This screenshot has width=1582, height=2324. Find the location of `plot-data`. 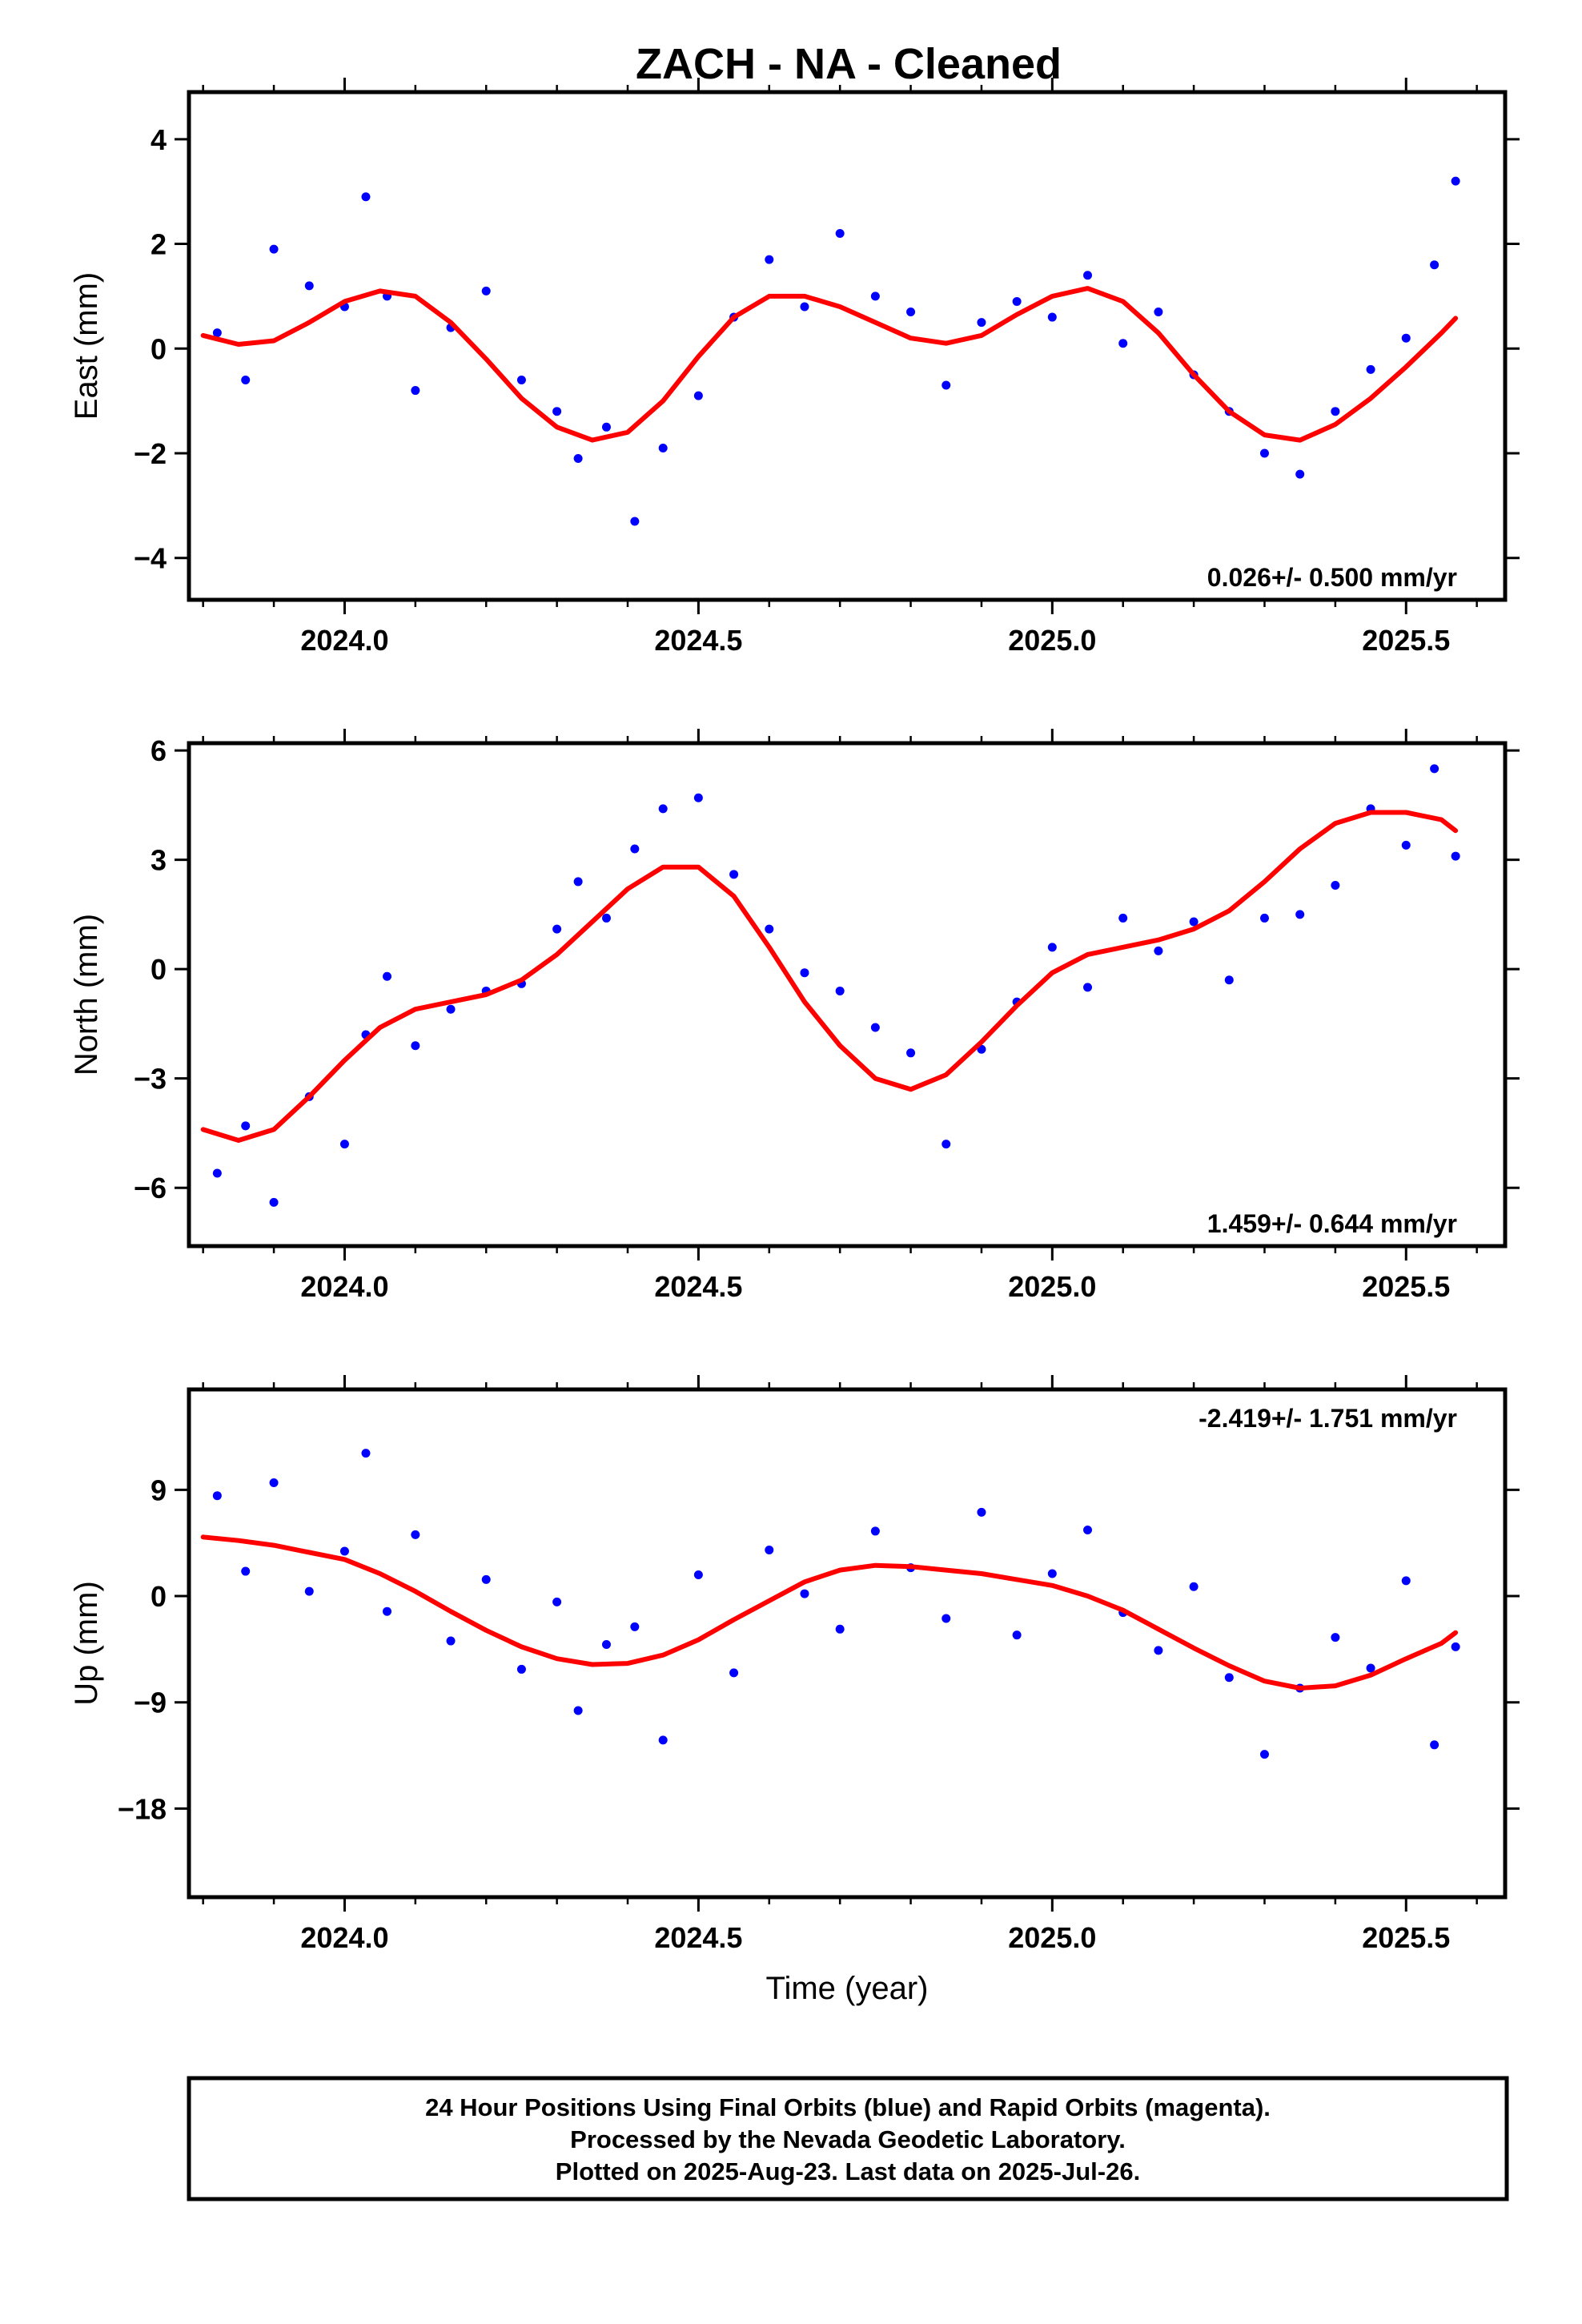

plot-data is located at coordinates (830, 351).